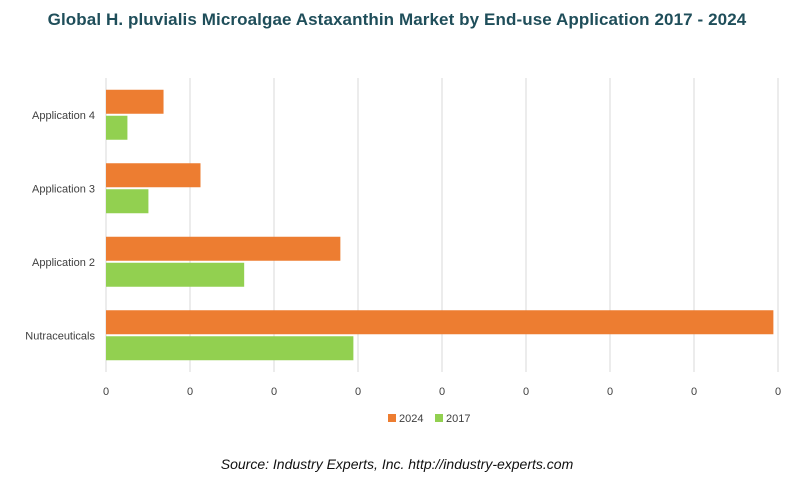 This screenshot has height=480, width=794. I want to click on category-label: Nutraceuticals, so click(60, 336).